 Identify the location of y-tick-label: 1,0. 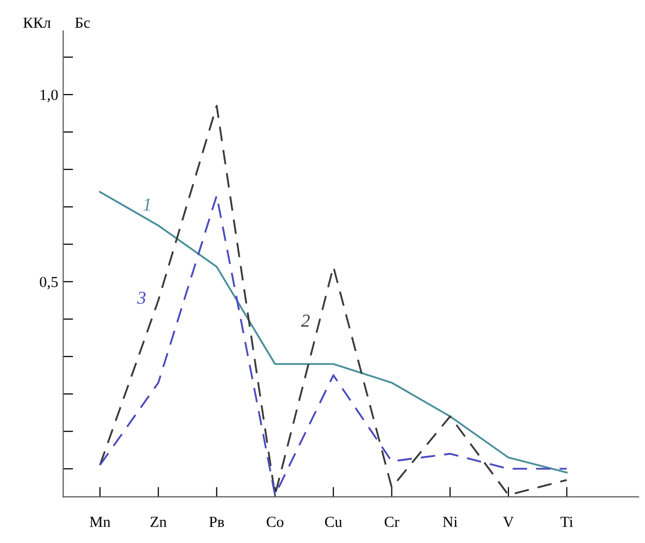
(49, 96).